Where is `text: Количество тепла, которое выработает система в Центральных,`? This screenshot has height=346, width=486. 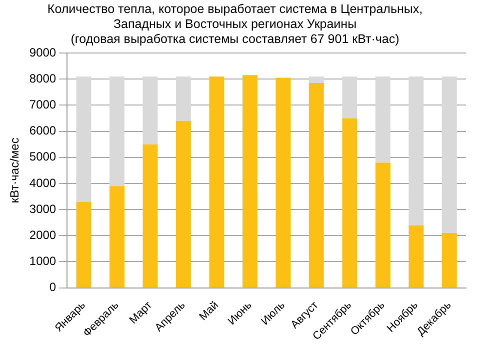 text: Количество тепла, которое выработает система в Центральных, is located at coordinates (235, 9).